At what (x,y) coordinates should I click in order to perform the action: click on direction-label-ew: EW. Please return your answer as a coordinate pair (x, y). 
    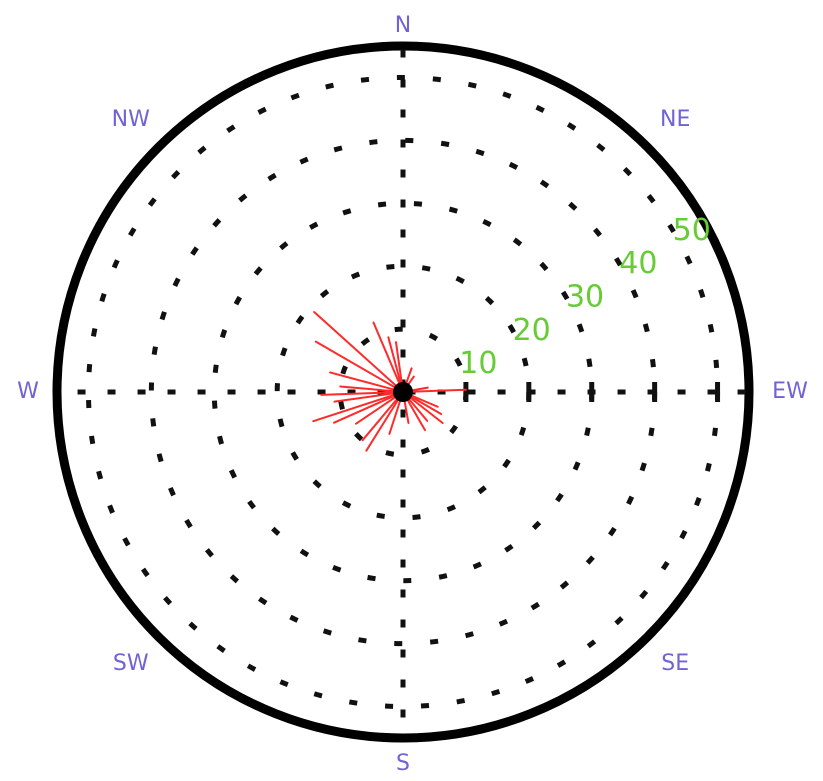
    Looking at the image, I should click on (790, 391).